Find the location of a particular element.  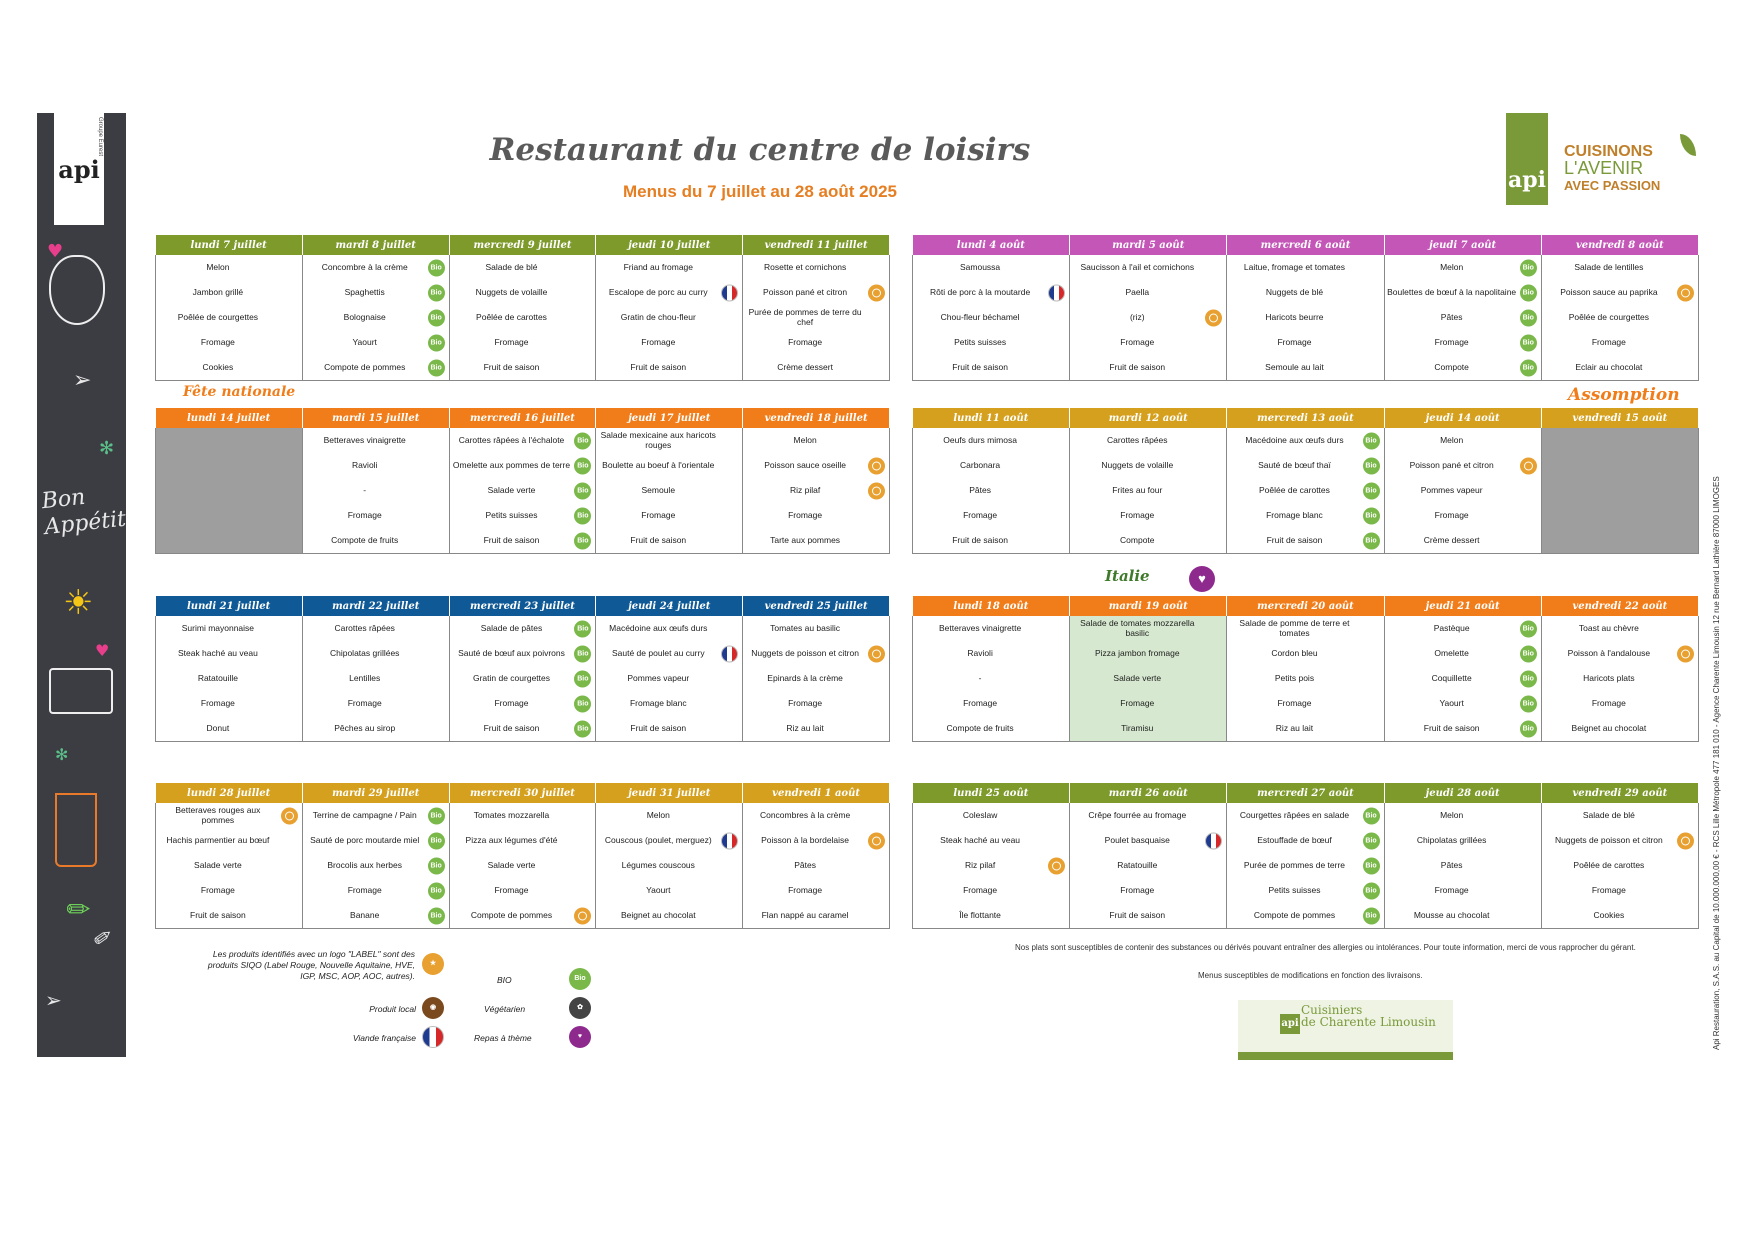

day-header: vendredi 8 août is located at coordinates (1620, 245).